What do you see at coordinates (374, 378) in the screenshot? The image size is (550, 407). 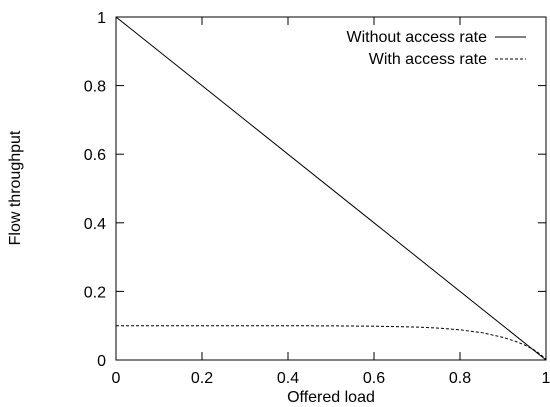 I see `x-tick-label: 0.6` at bounding box center [374, 378].